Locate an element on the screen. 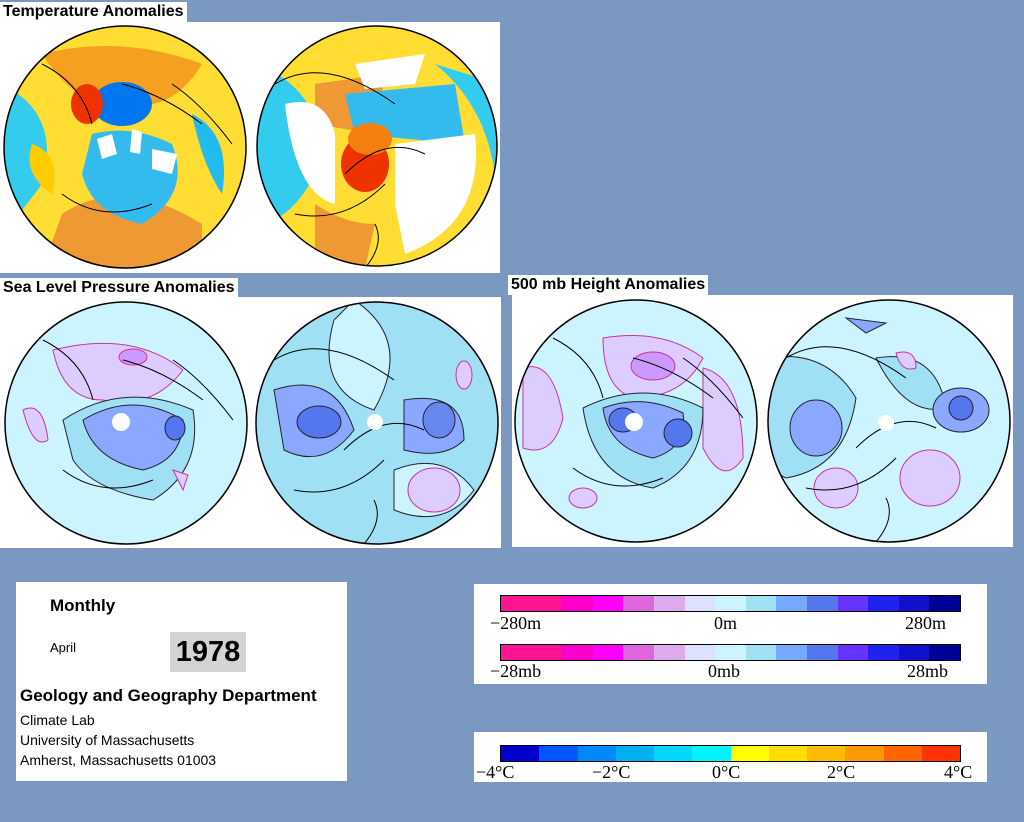  temperature-map-southern-hemisphere is located at coordinates (377, 146).